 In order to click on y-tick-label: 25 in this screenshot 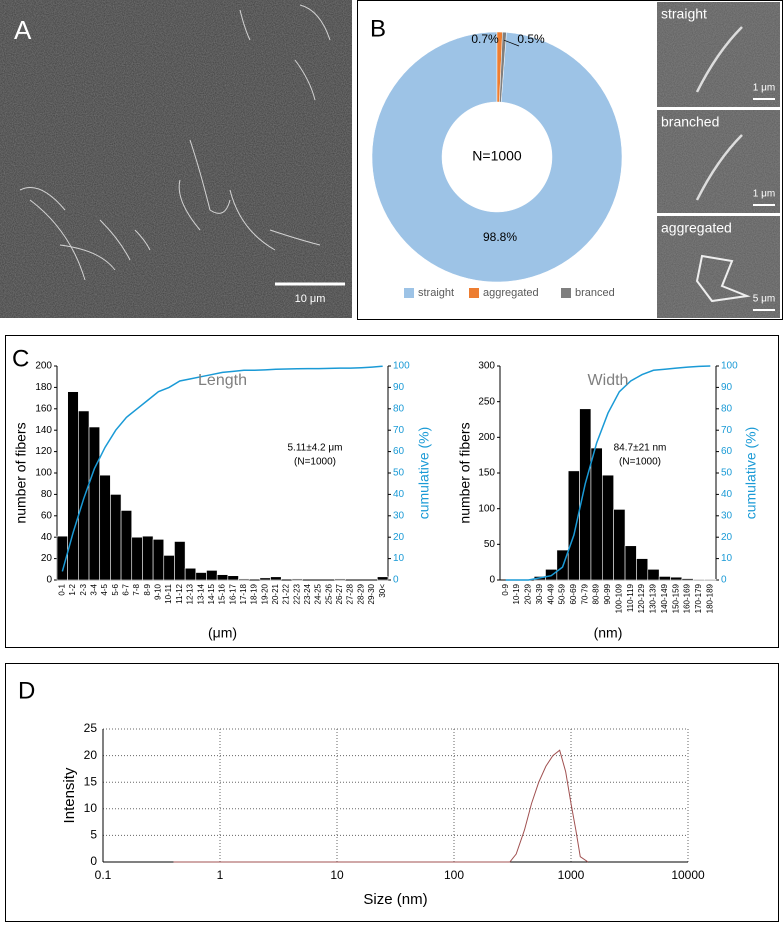, I will do `click(91, 728)`.